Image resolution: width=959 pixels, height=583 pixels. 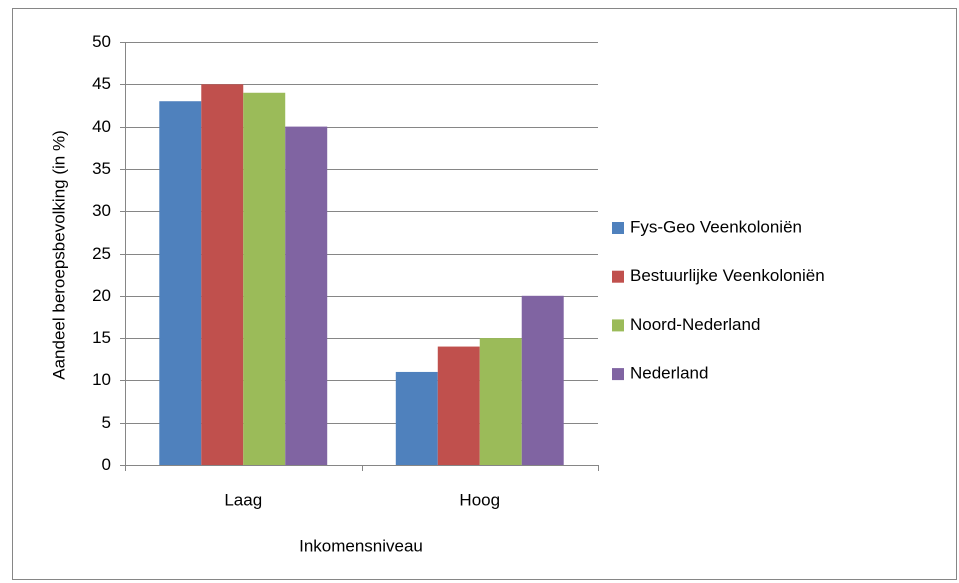 I want to click on legend-label: Noord-Nederland, so click(x=695, y=324).